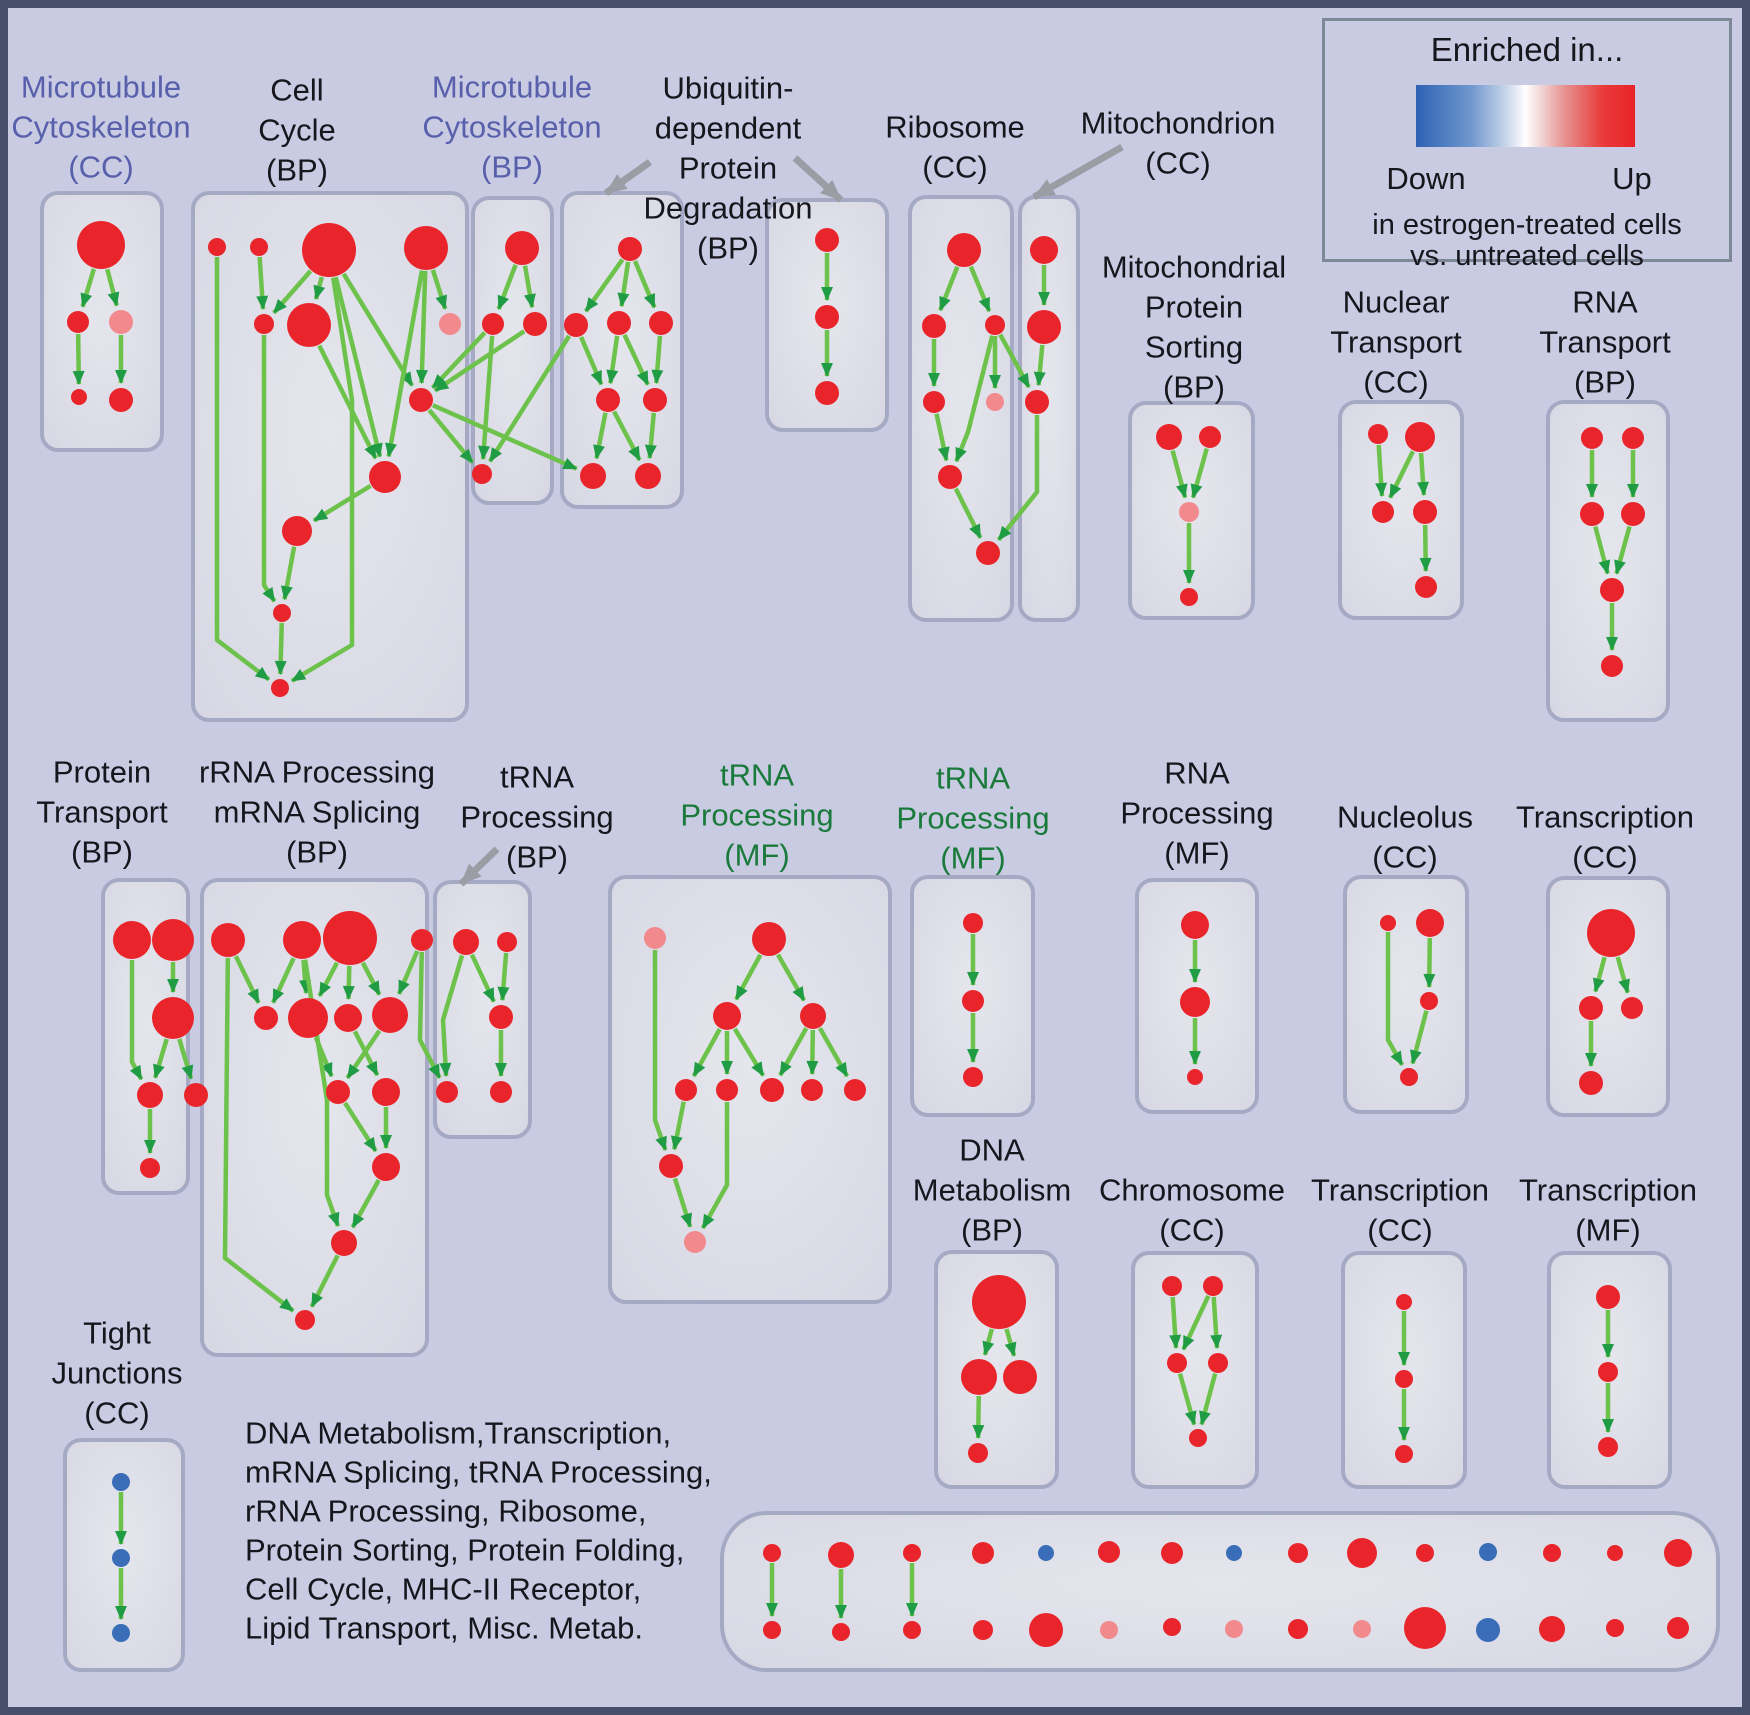 The image size is (1750, 1715). What do you see at coordinates (173, 1018) in the screenshot?
I see `node-q3` at bounding box center [173, 1018].